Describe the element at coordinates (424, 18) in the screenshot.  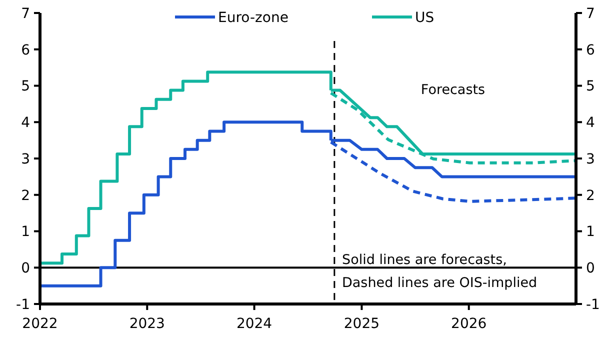
I see `legend-label: US` at that location.